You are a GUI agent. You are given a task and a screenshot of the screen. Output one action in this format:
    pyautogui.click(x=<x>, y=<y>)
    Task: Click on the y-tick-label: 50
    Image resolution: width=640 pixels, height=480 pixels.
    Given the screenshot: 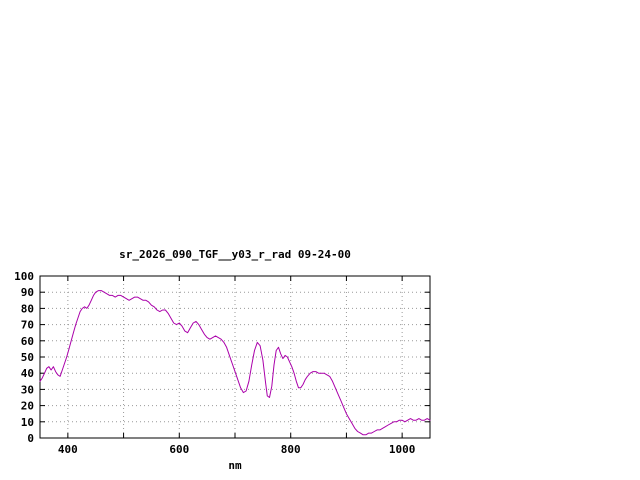 What is the action you would take?
    pyautogui.click(x=27, y=357)
    